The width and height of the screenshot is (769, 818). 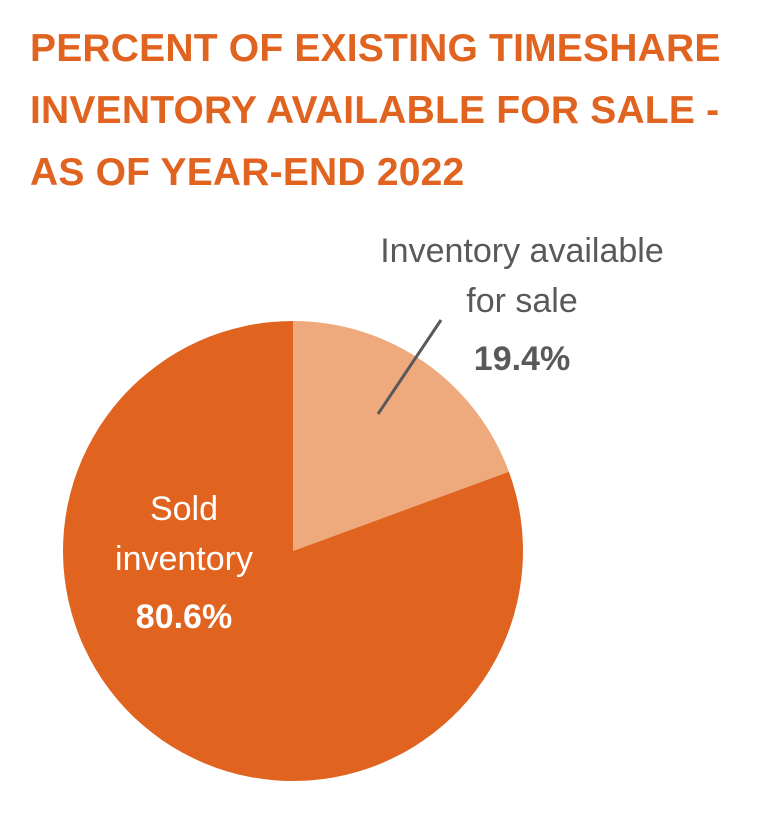 What do you see at coordinates (522, 359) in the screenshot?
I see `available-value-label: 19.4%` at bounding box center [522, 359].